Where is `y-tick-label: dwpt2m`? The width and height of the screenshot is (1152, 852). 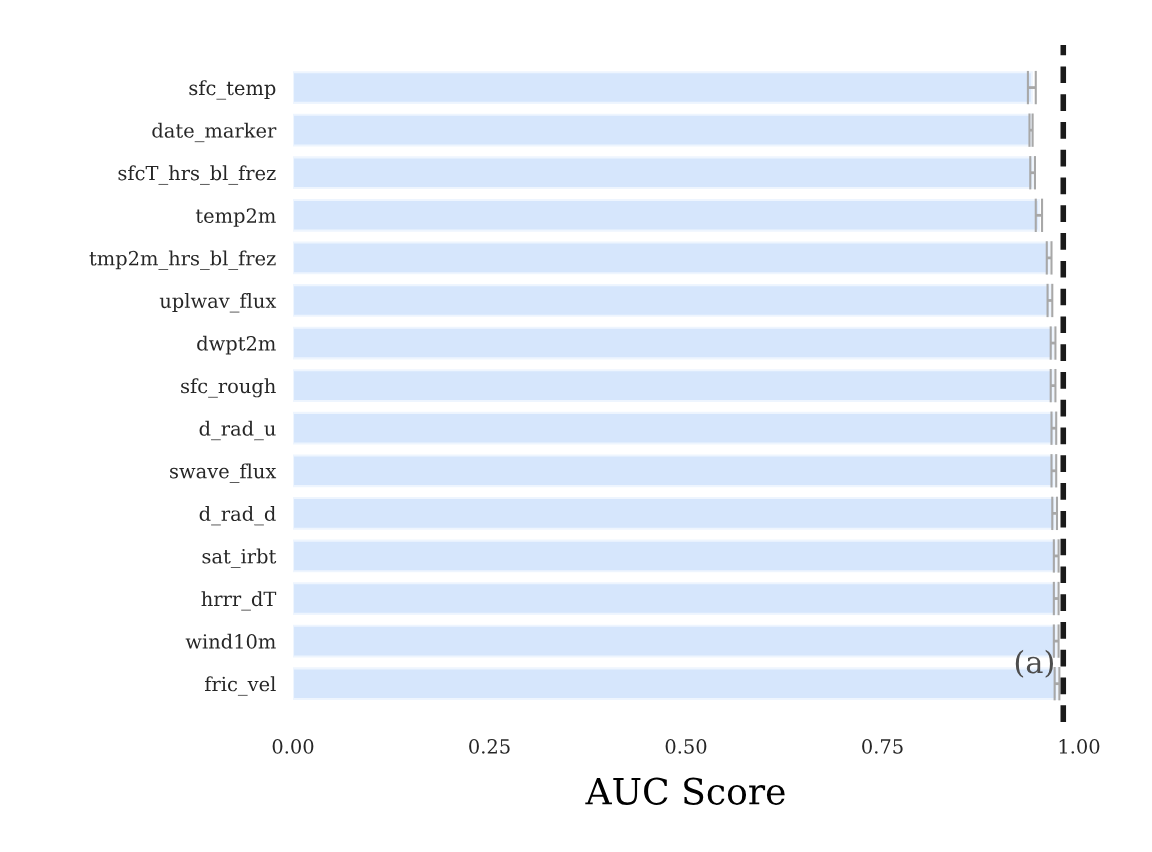 y-tick-label: dwpt2m is located at coordinates (236, 345).